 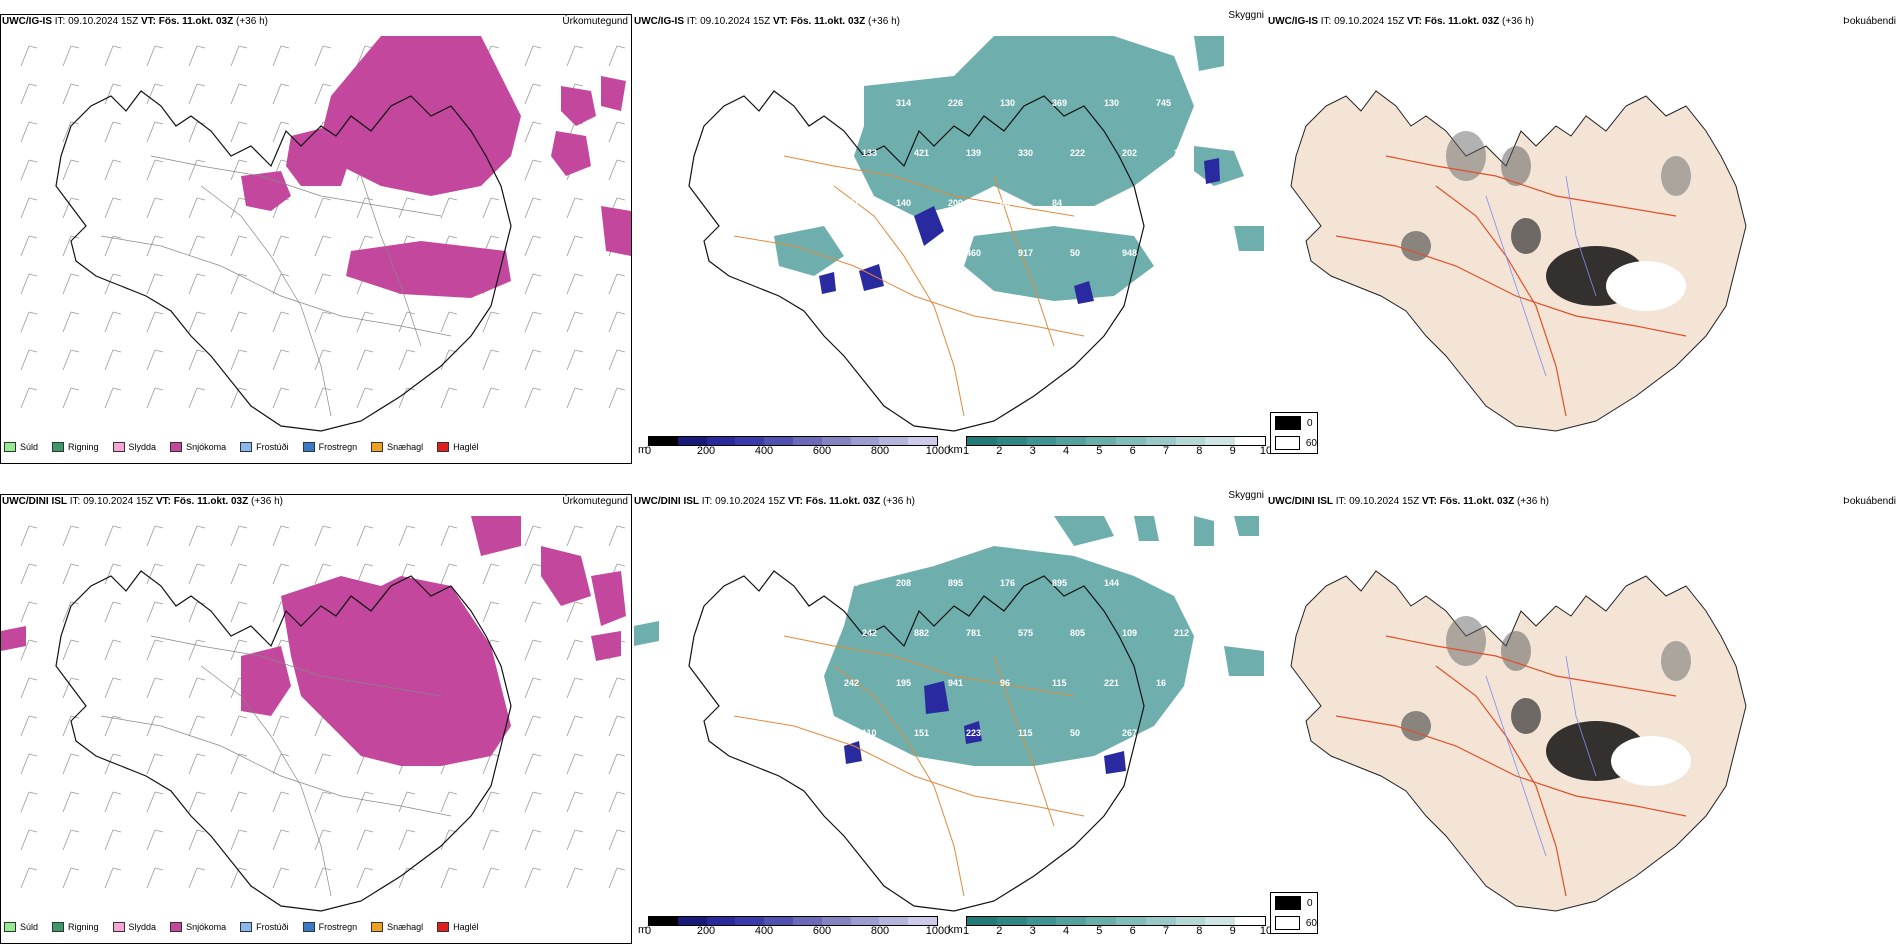 I want to click on coastline, so click(x=283, y=741).